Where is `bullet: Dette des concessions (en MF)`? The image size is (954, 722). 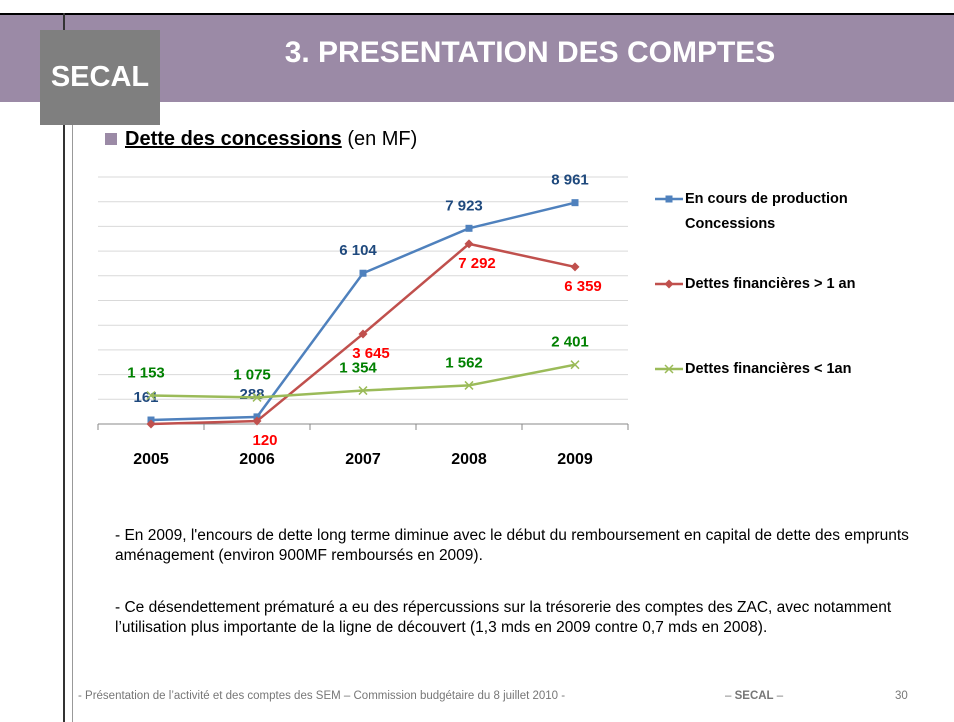
bullet: Dette des concessions (en MF) is located at coordinates (261, 139).